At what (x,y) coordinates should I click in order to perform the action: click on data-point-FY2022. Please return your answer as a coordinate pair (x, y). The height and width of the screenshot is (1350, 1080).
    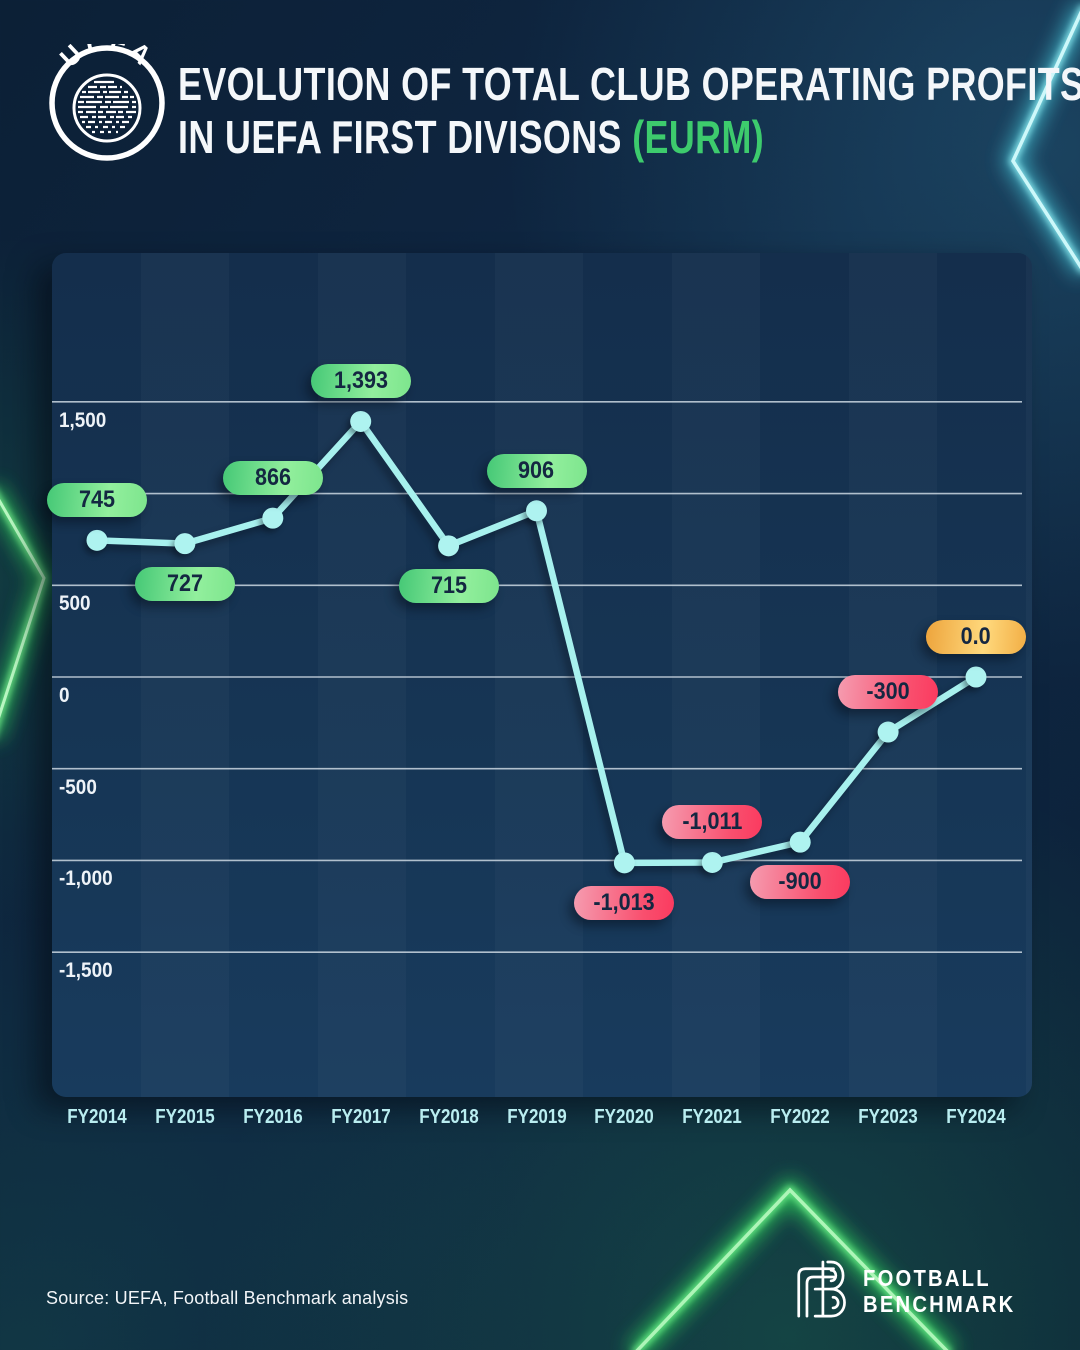
    Looking at the image, I should click on (800, 842).